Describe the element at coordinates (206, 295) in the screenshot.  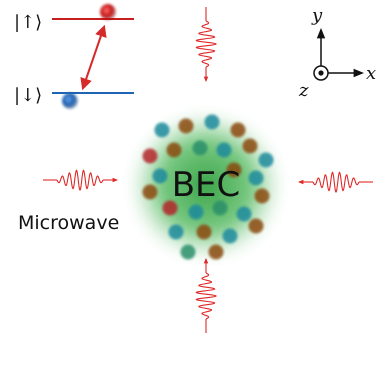
I see `microwave-pulse-bottom` at that location.